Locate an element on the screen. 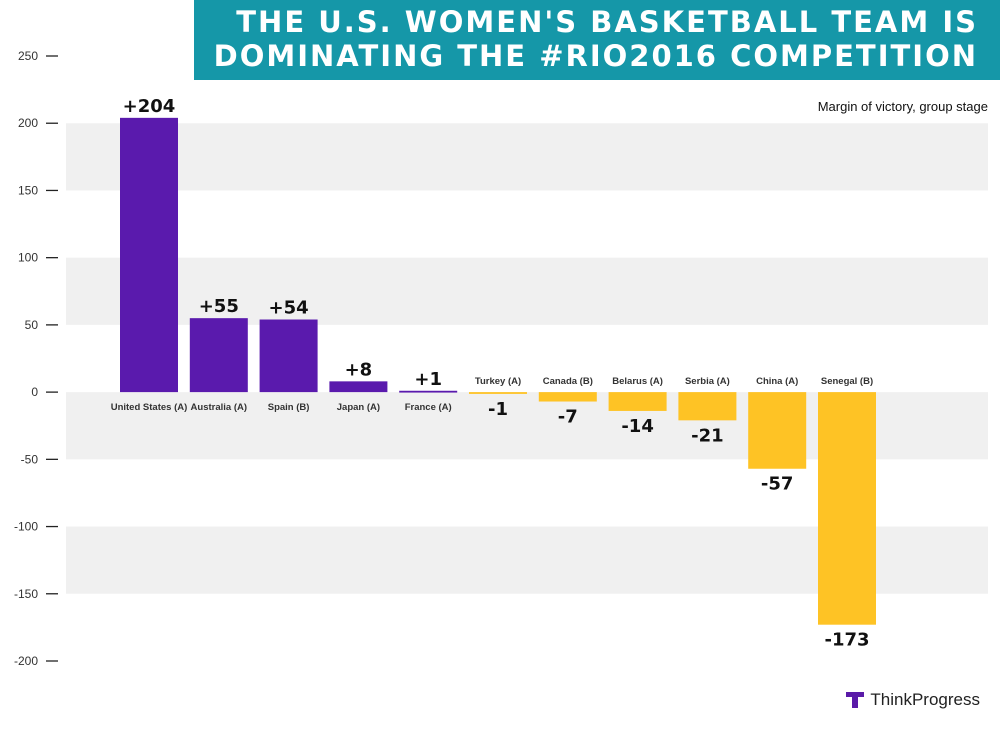 The height and width of the screenshot is (729, 1000). y-tick-label: 0 is located at coordinates (34, 392).